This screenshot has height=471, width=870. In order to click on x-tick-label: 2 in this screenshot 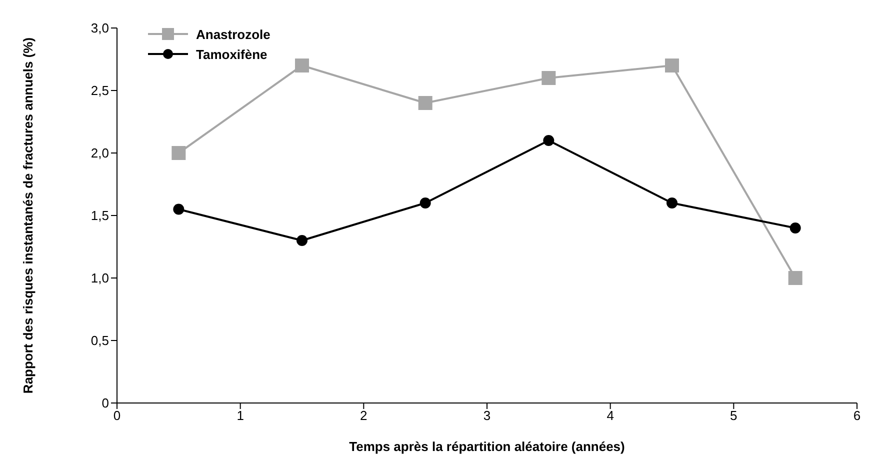, I will do `click(364, 416)`.